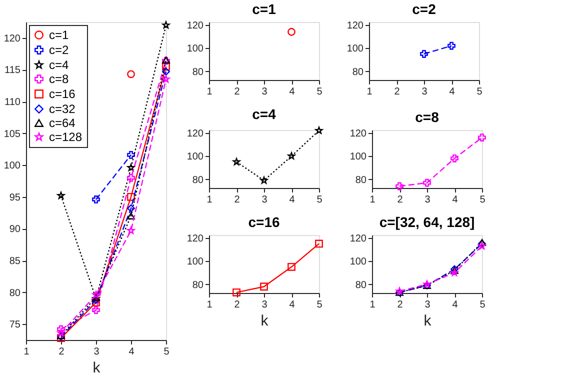  I want to click on y-tick-label: 85, so click(15, 261).